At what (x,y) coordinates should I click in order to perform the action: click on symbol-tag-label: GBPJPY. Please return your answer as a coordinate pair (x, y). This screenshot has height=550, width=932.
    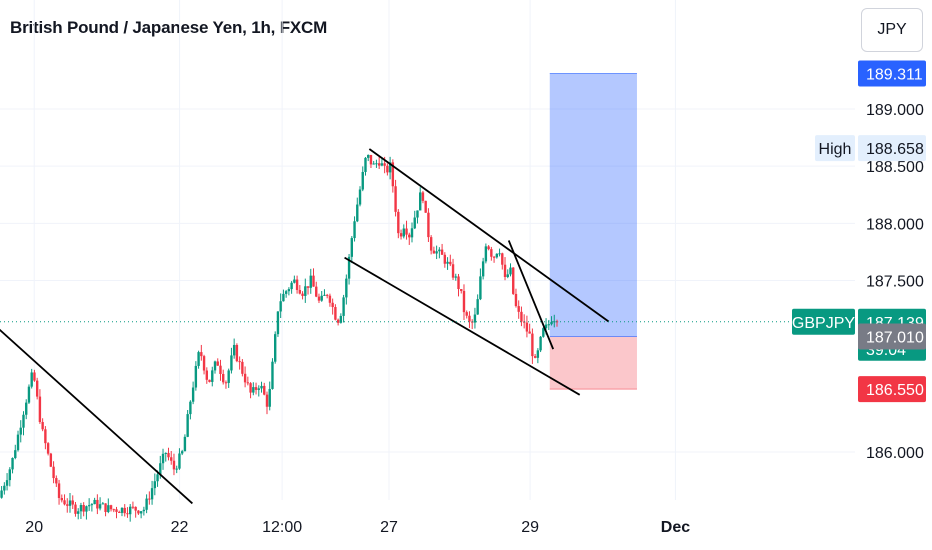
    Looking at the image, I should click on (823, 323).